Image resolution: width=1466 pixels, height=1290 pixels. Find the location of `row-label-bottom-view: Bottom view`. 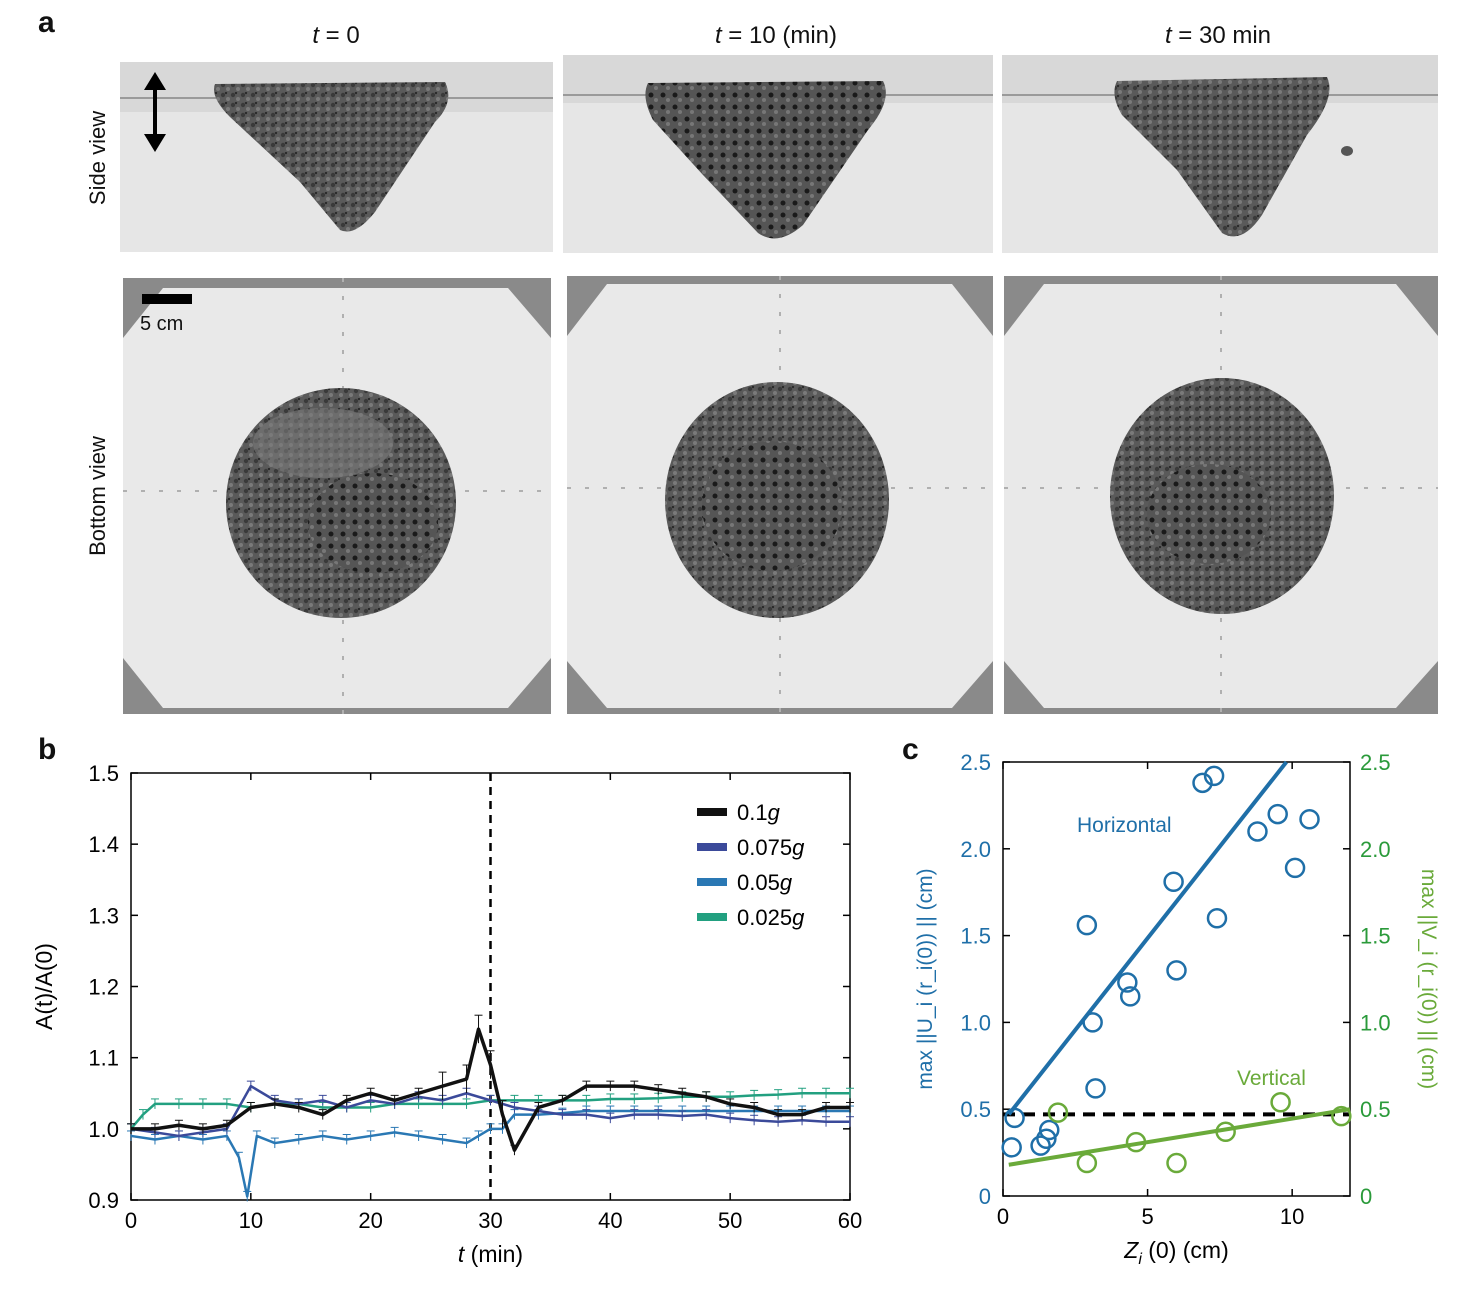

row-label-bottom-view: Bottom view is located at coordinates (97, 496).